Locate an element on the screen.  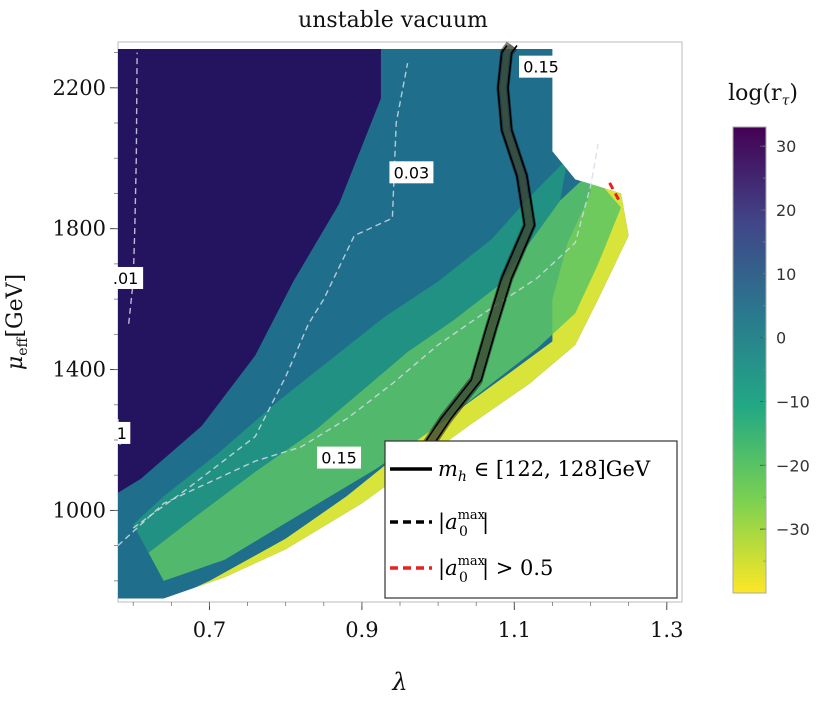
mh-band-edge-right is located at coordinates (477, 255).